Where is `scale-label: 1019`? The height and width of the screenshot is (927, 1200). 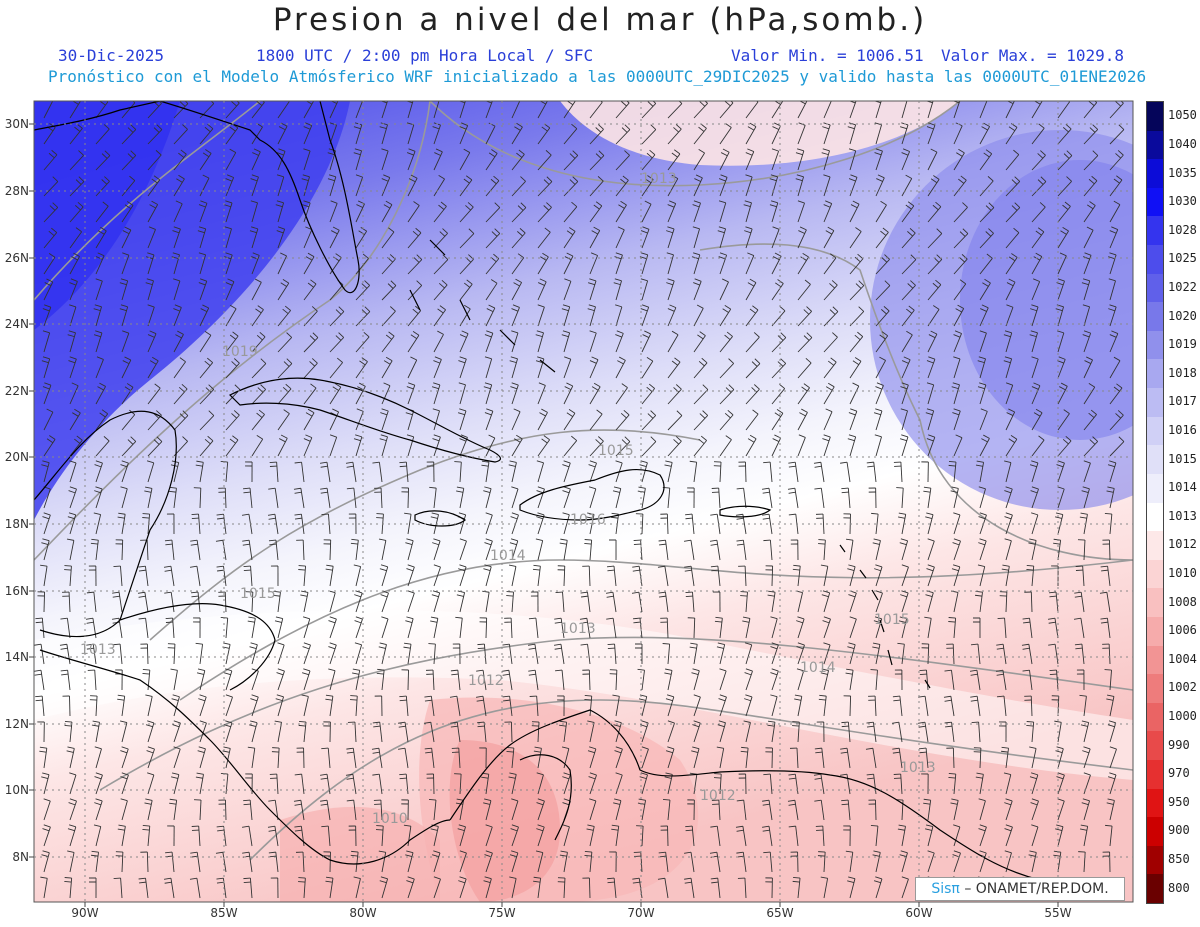
scale-label: 1019 is located at coordinates (1182, 344).